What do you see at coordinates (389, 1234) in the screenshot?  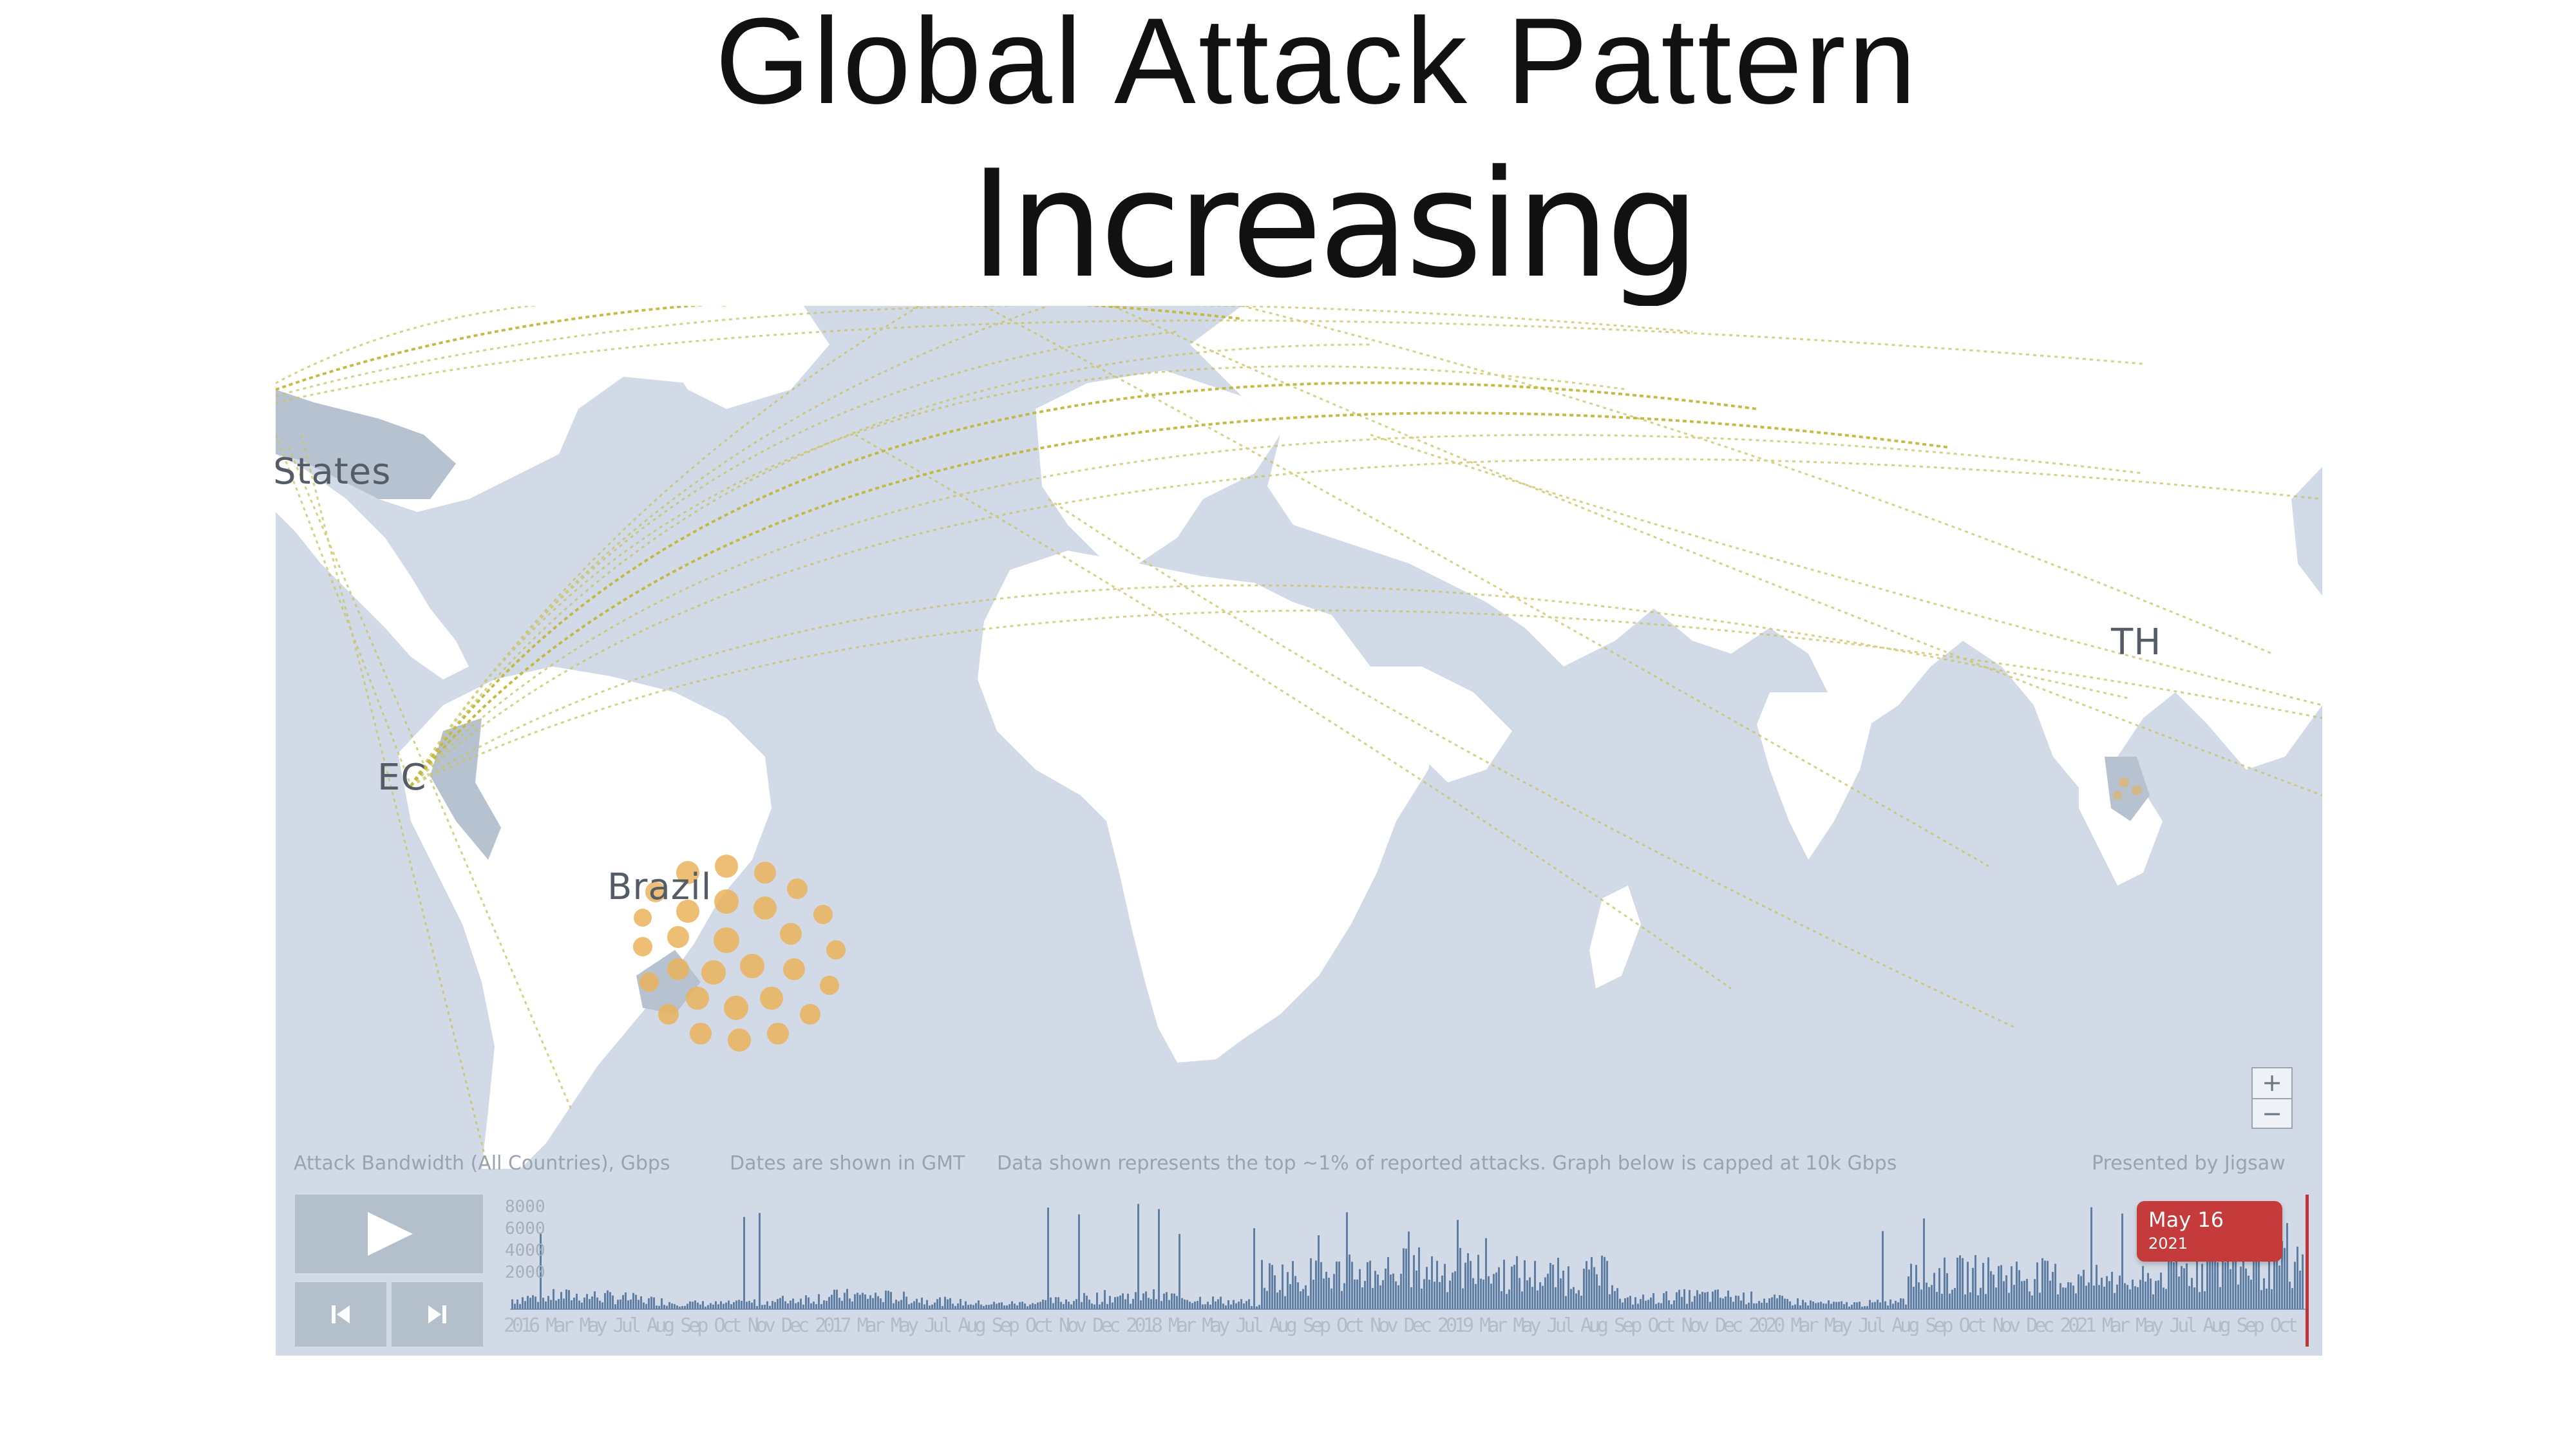 I see `play-button` at bounding box center [389, 1234].